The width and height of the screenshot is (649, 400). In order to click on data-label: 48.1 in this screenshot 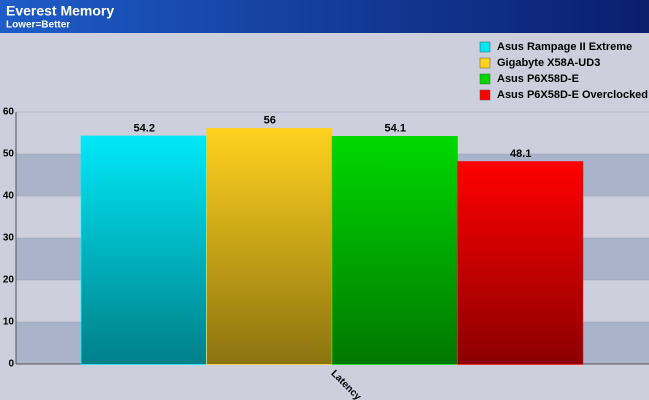, I will do `click(520, 154)`.